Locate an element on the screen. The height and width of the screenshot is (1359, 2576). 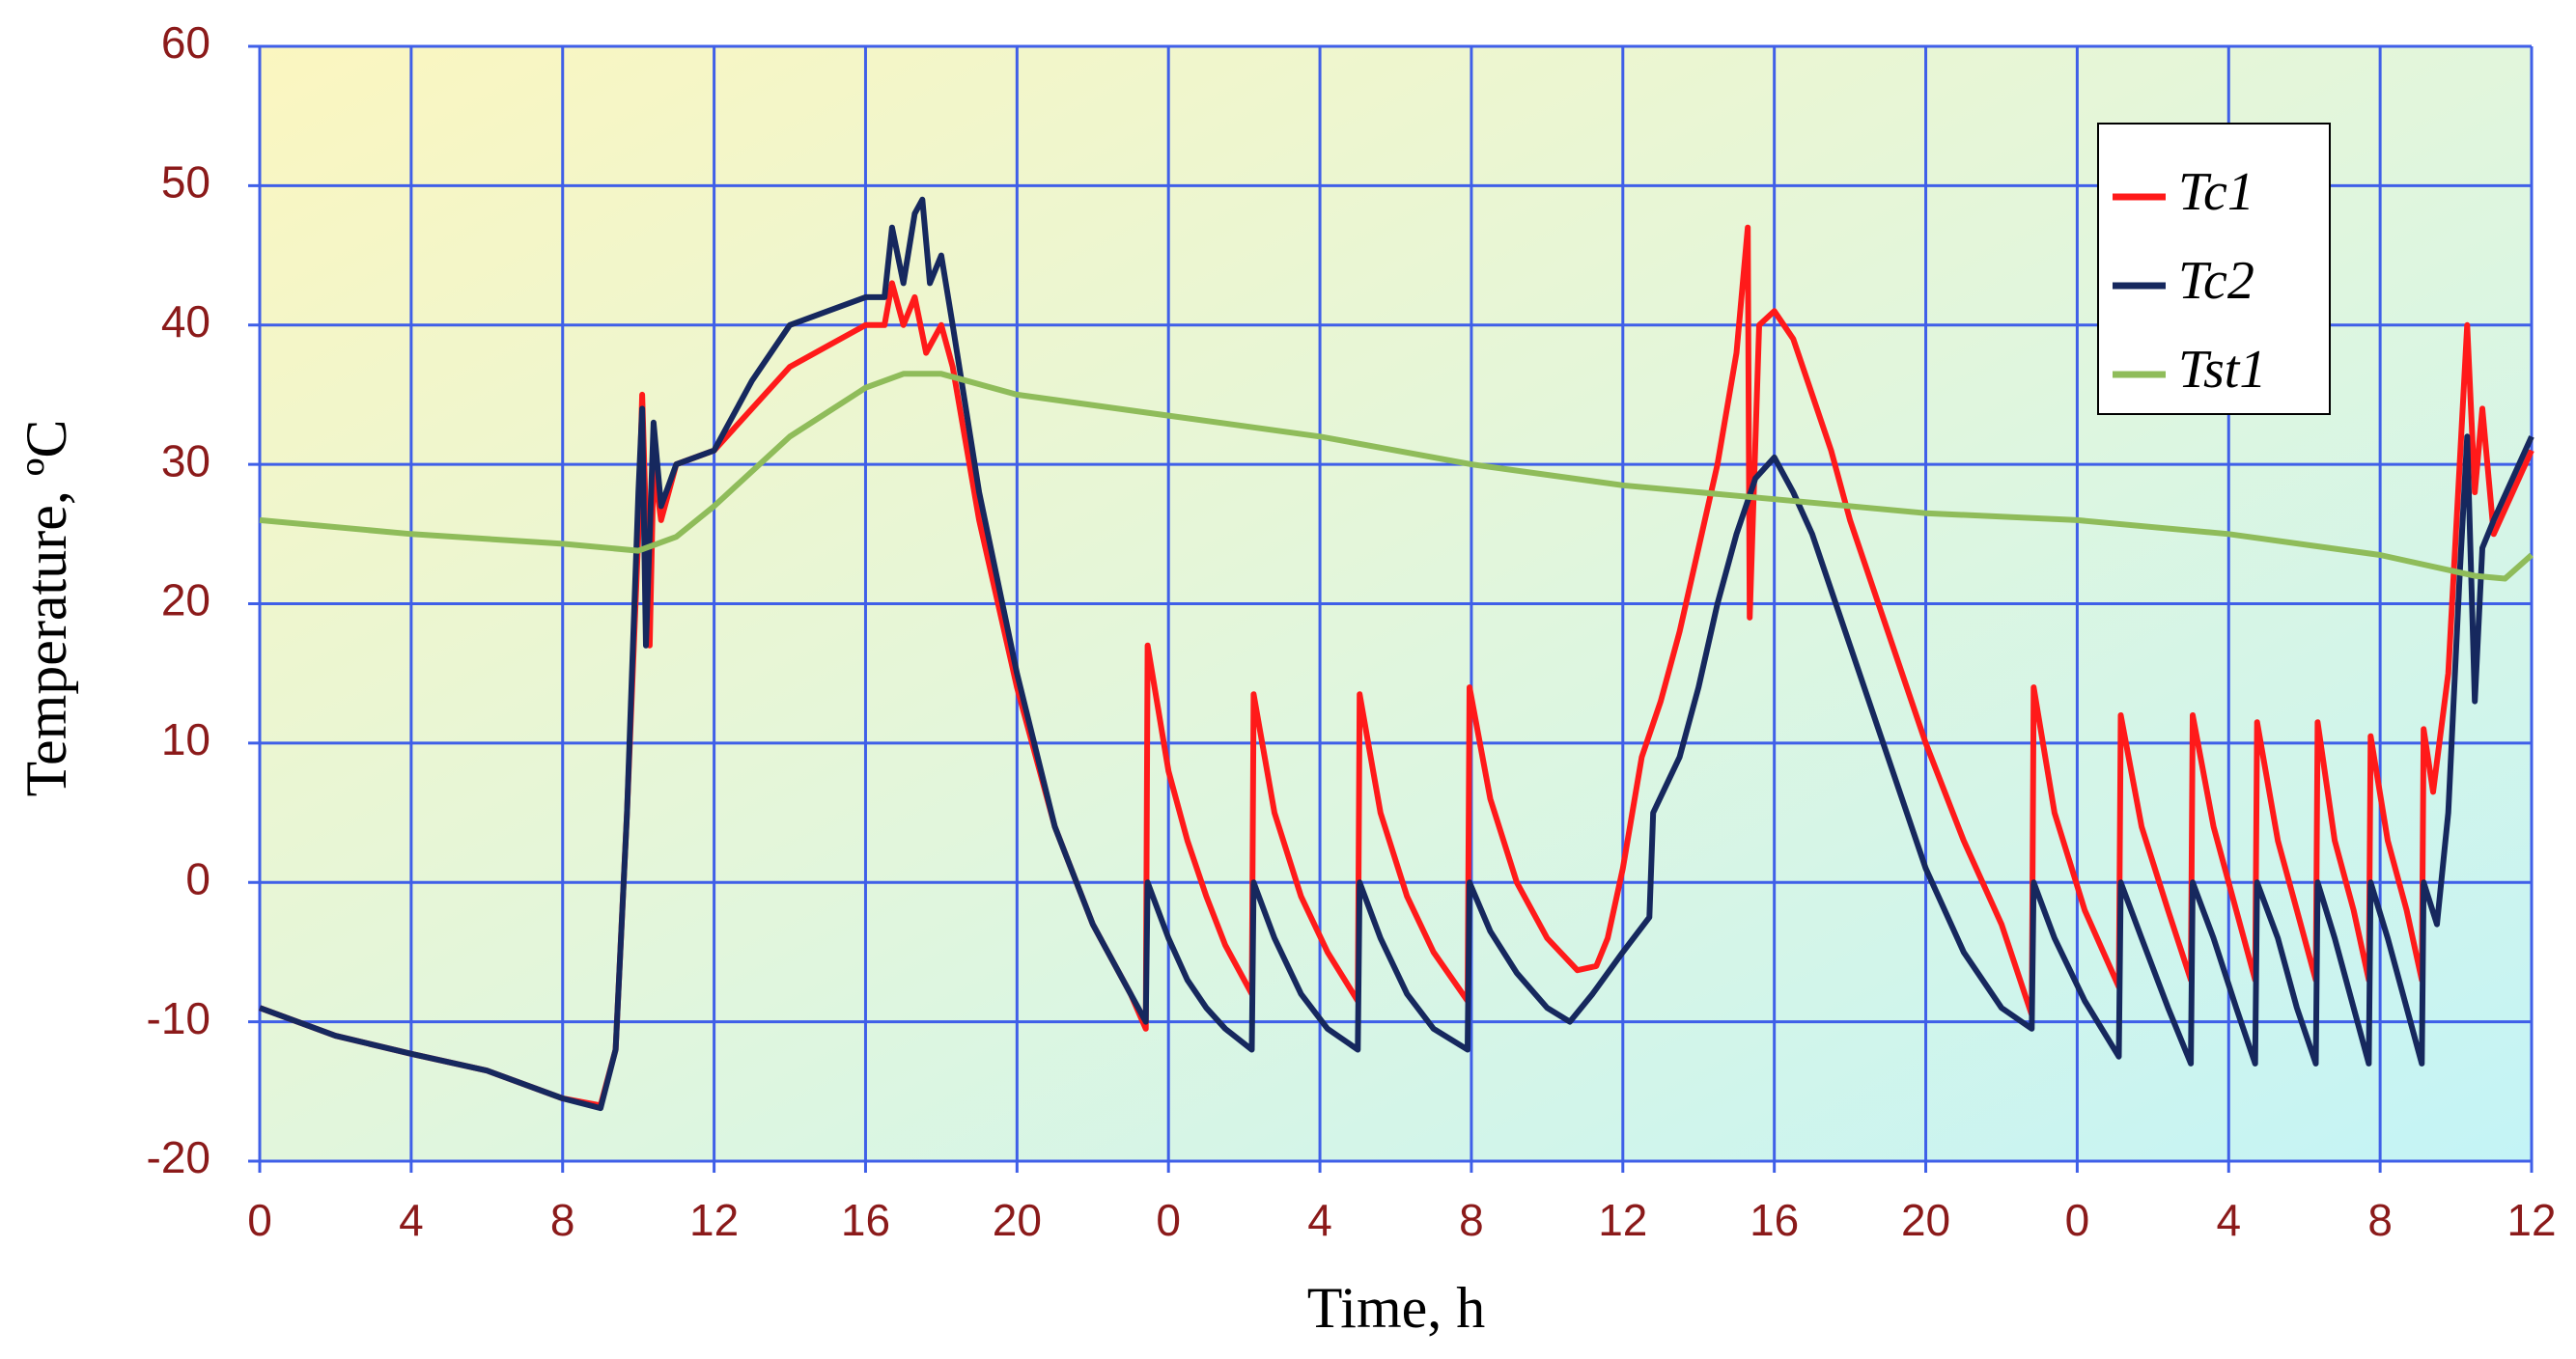
legend-box is located at coordinates (2214, 269).